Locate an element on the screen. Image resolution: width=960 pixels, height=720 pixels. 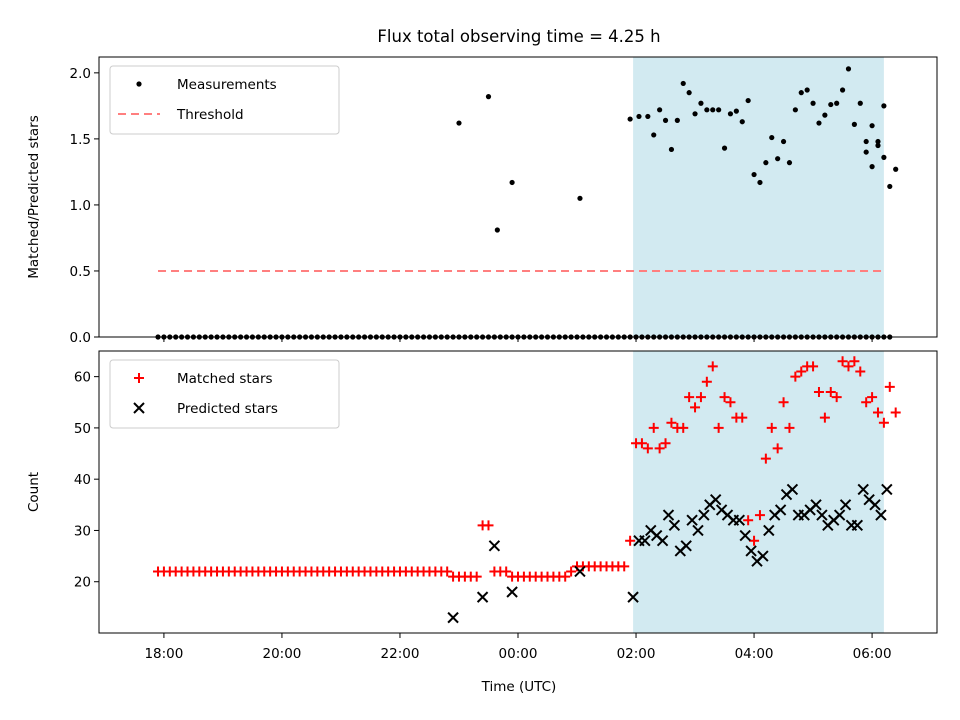
y-tick-label: 20 is located at coordinates (82, 583).